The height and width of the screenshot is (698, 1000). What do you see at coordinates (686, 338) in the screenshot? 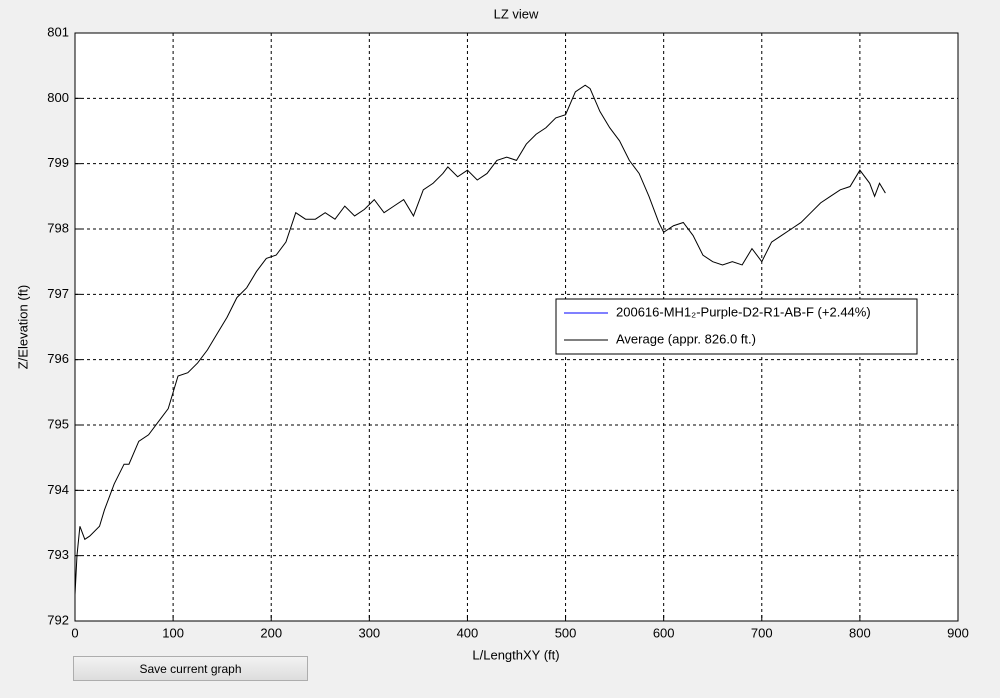
I see `legend-label: Average (appr. 826.0 ft.)` at bounding box center [686, 338].